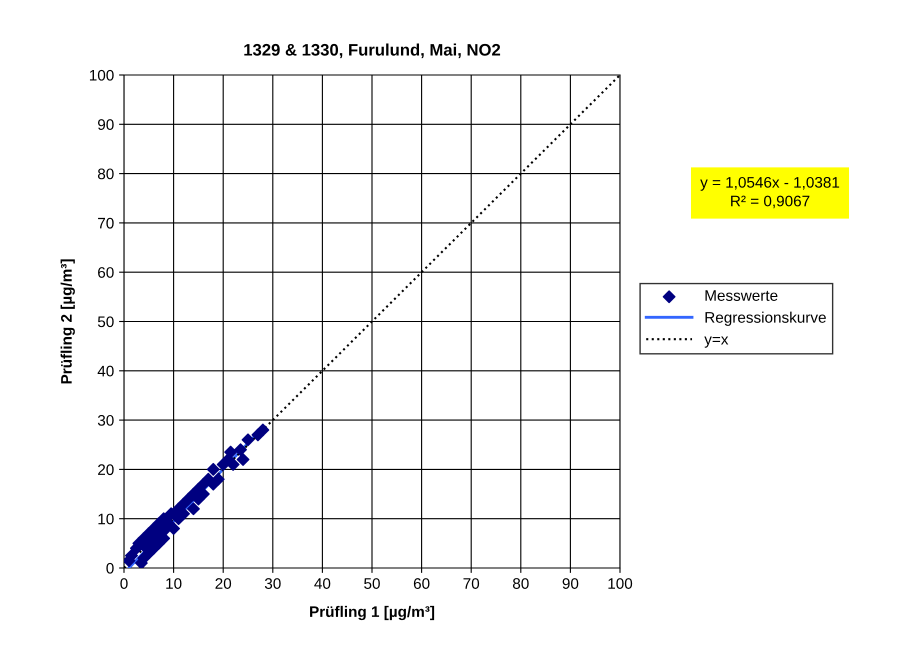 This screenshot has width=910, height=664. I want to click on x-tick-label: 20, so click(223, 583).